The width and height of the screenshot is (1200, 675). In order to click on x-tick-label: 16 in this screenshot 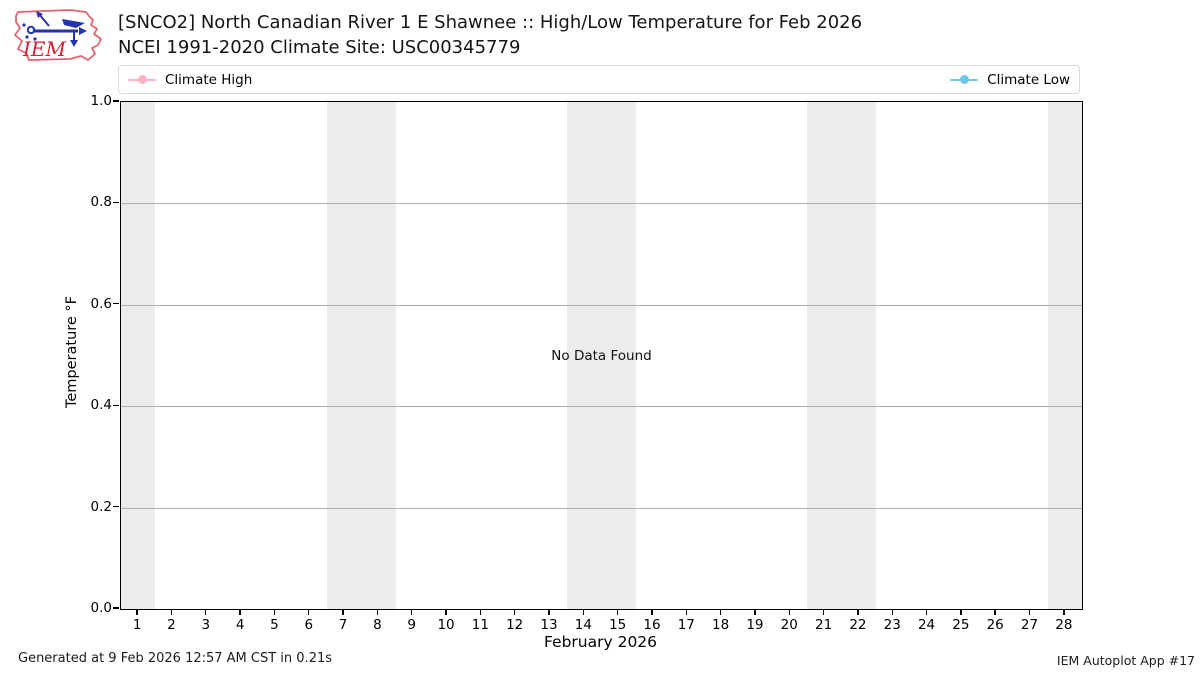, I will do `click(652, 625)`.